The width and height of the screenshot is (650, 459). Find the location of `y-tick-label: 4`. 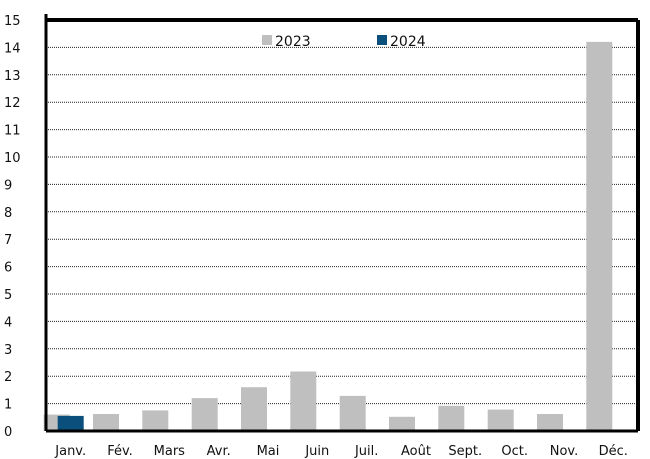

y-tick-label: 4 is located at coordinates (8, 322).